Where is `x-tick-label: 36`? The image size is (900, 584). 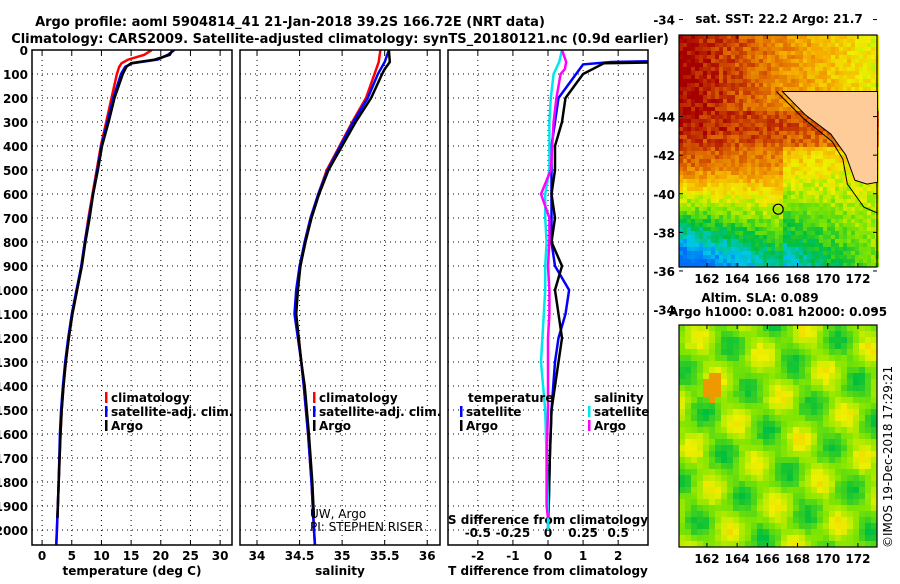 x-tick-label: 36 is located at coordinates (427, 556).